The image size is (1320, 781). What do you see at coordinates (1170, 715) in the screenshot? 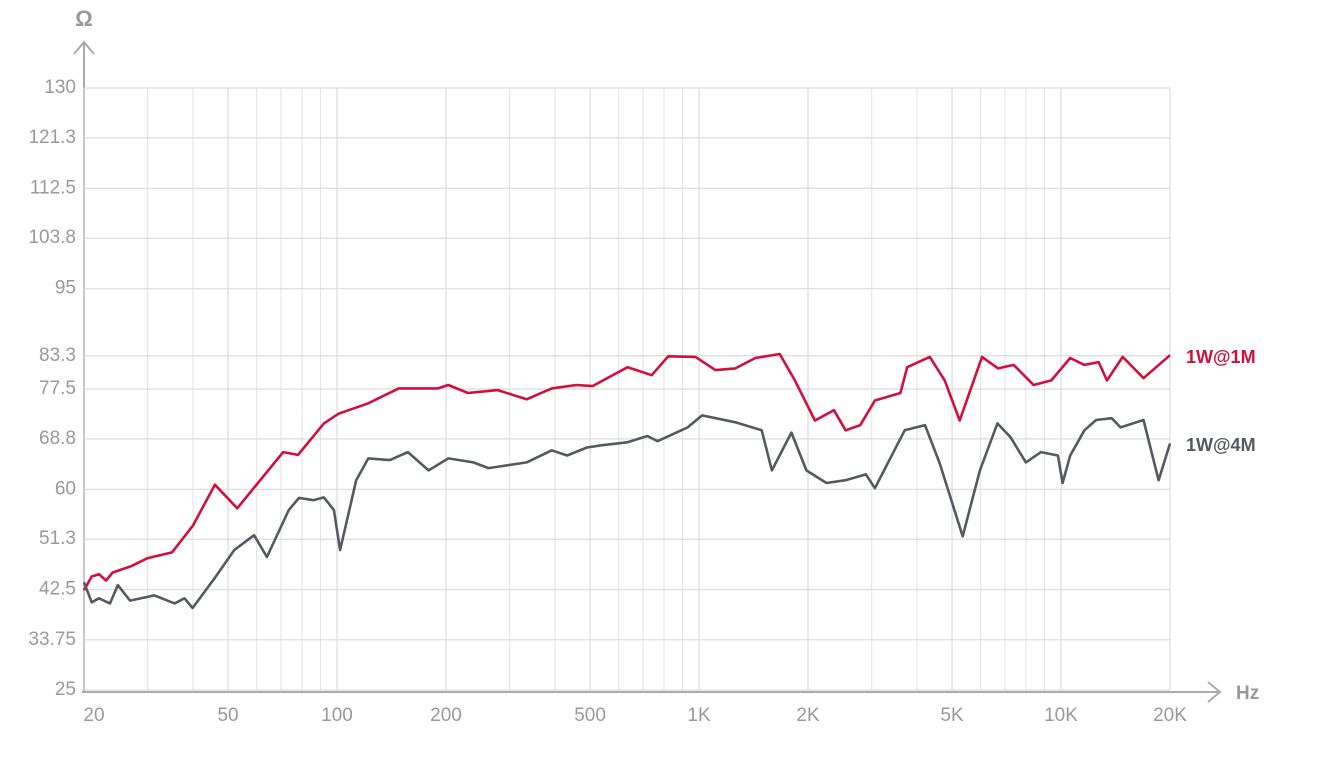
I see `x-tick-label: 20K` at bounding box center [1170, 715].